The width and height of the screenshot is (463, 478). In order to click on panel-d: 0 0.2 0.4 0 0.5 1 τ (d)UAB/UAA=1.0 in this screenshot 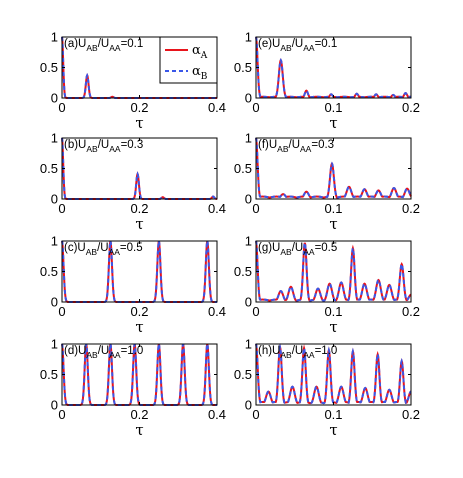, I will do `click(133, 388)`.